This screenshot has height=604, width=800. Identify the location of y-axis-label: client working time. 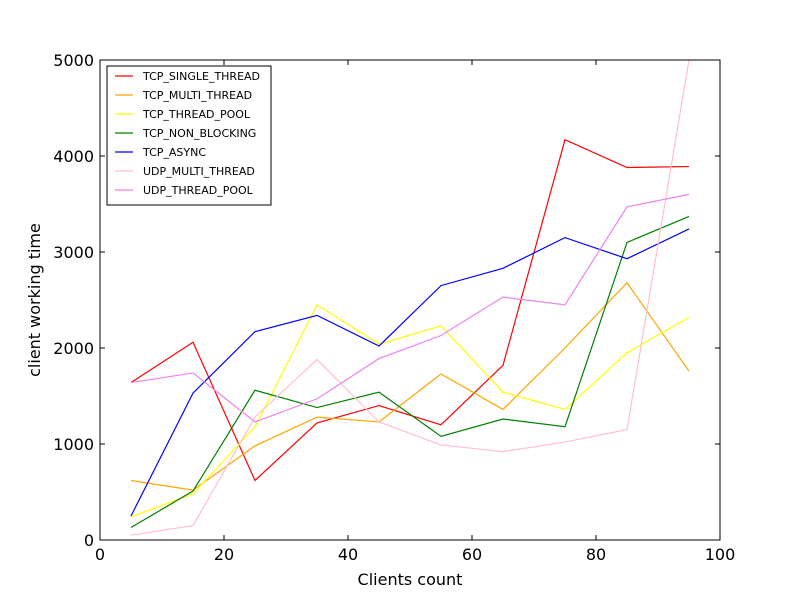
(34, 300).